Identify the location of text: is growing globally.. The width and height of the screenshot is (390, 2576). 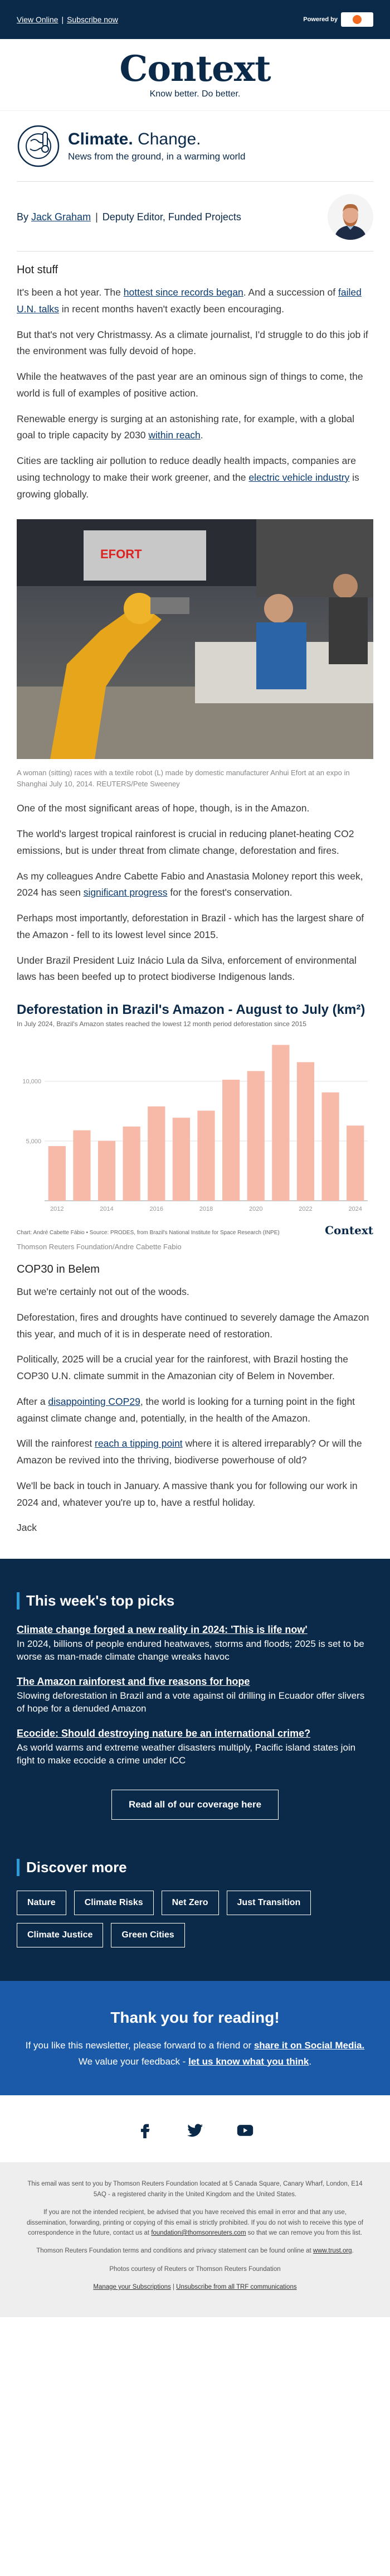
(188, 486).